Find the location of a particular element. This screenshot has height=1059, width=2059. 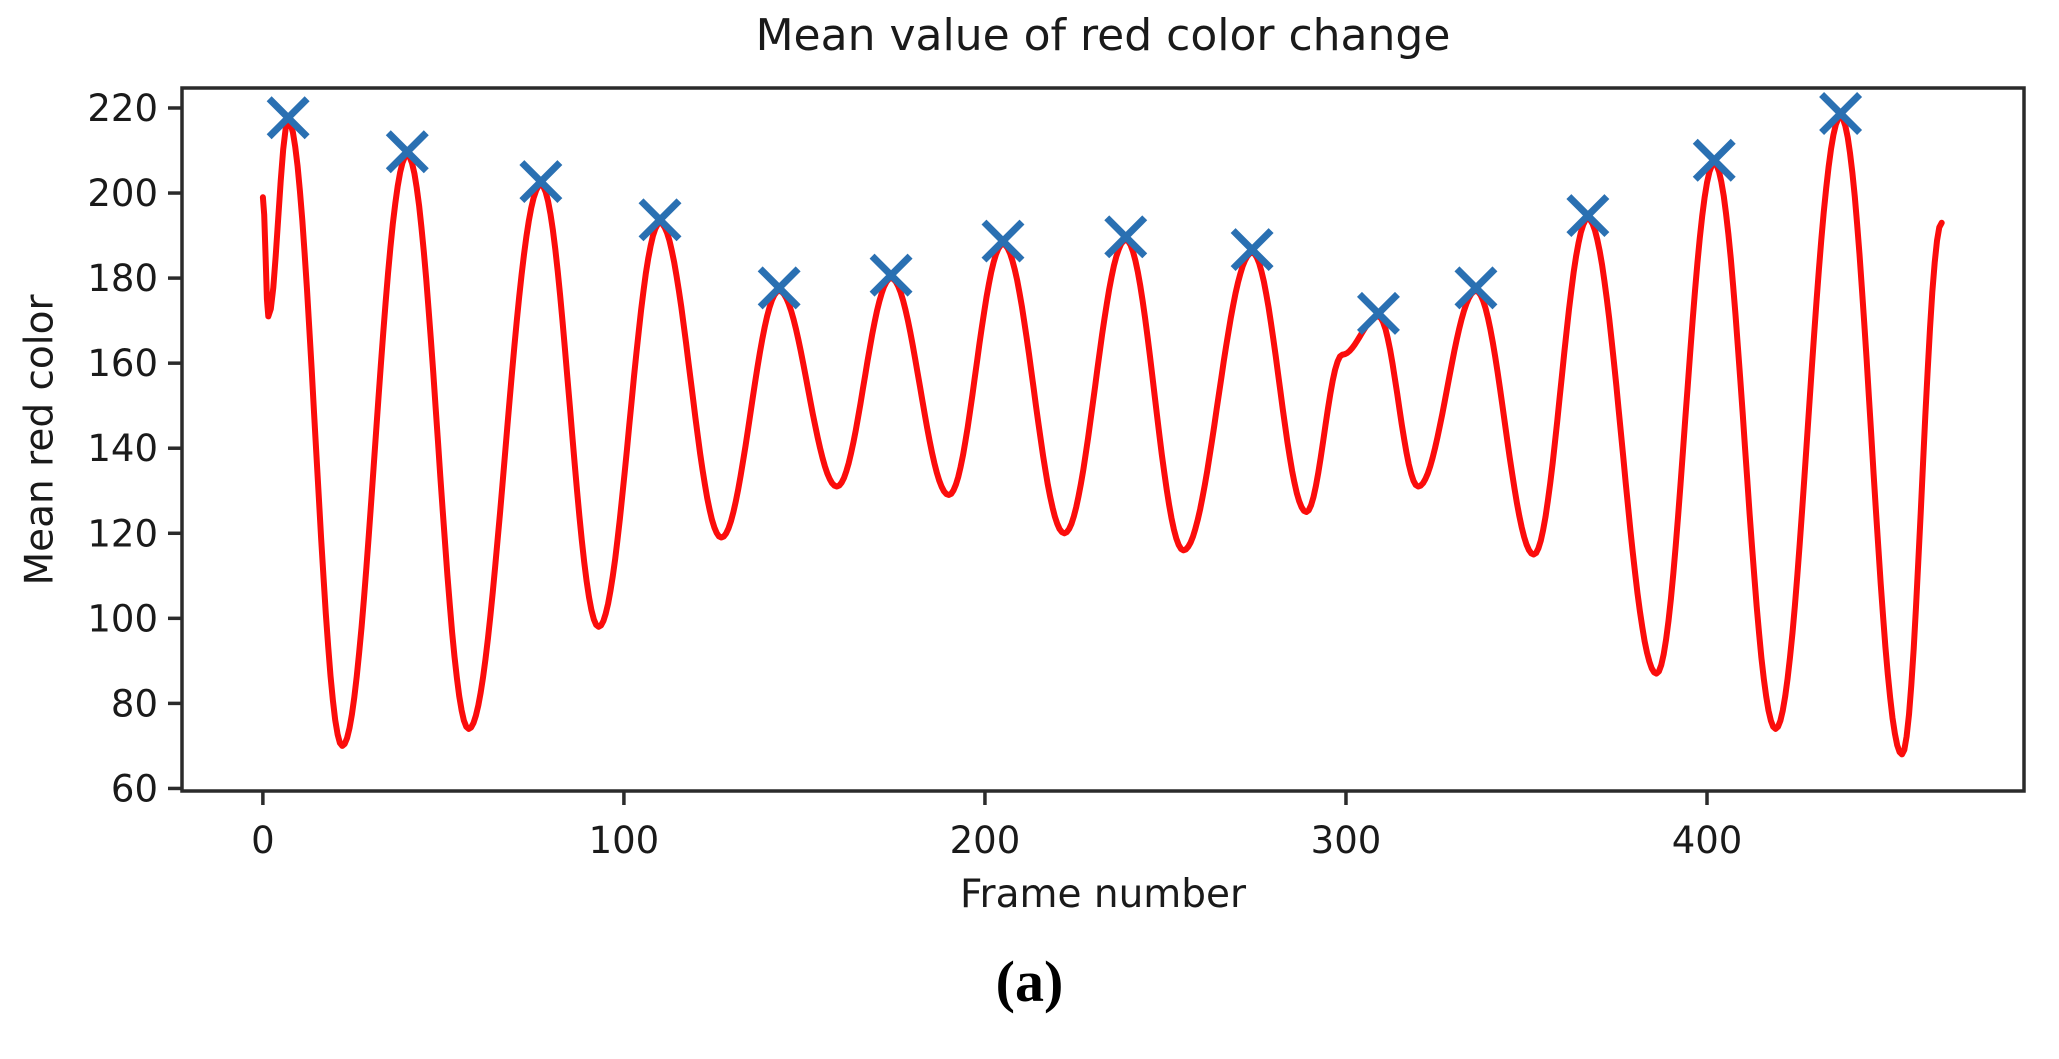

x-tick-label: 100 is located at coordinates (624, 840).